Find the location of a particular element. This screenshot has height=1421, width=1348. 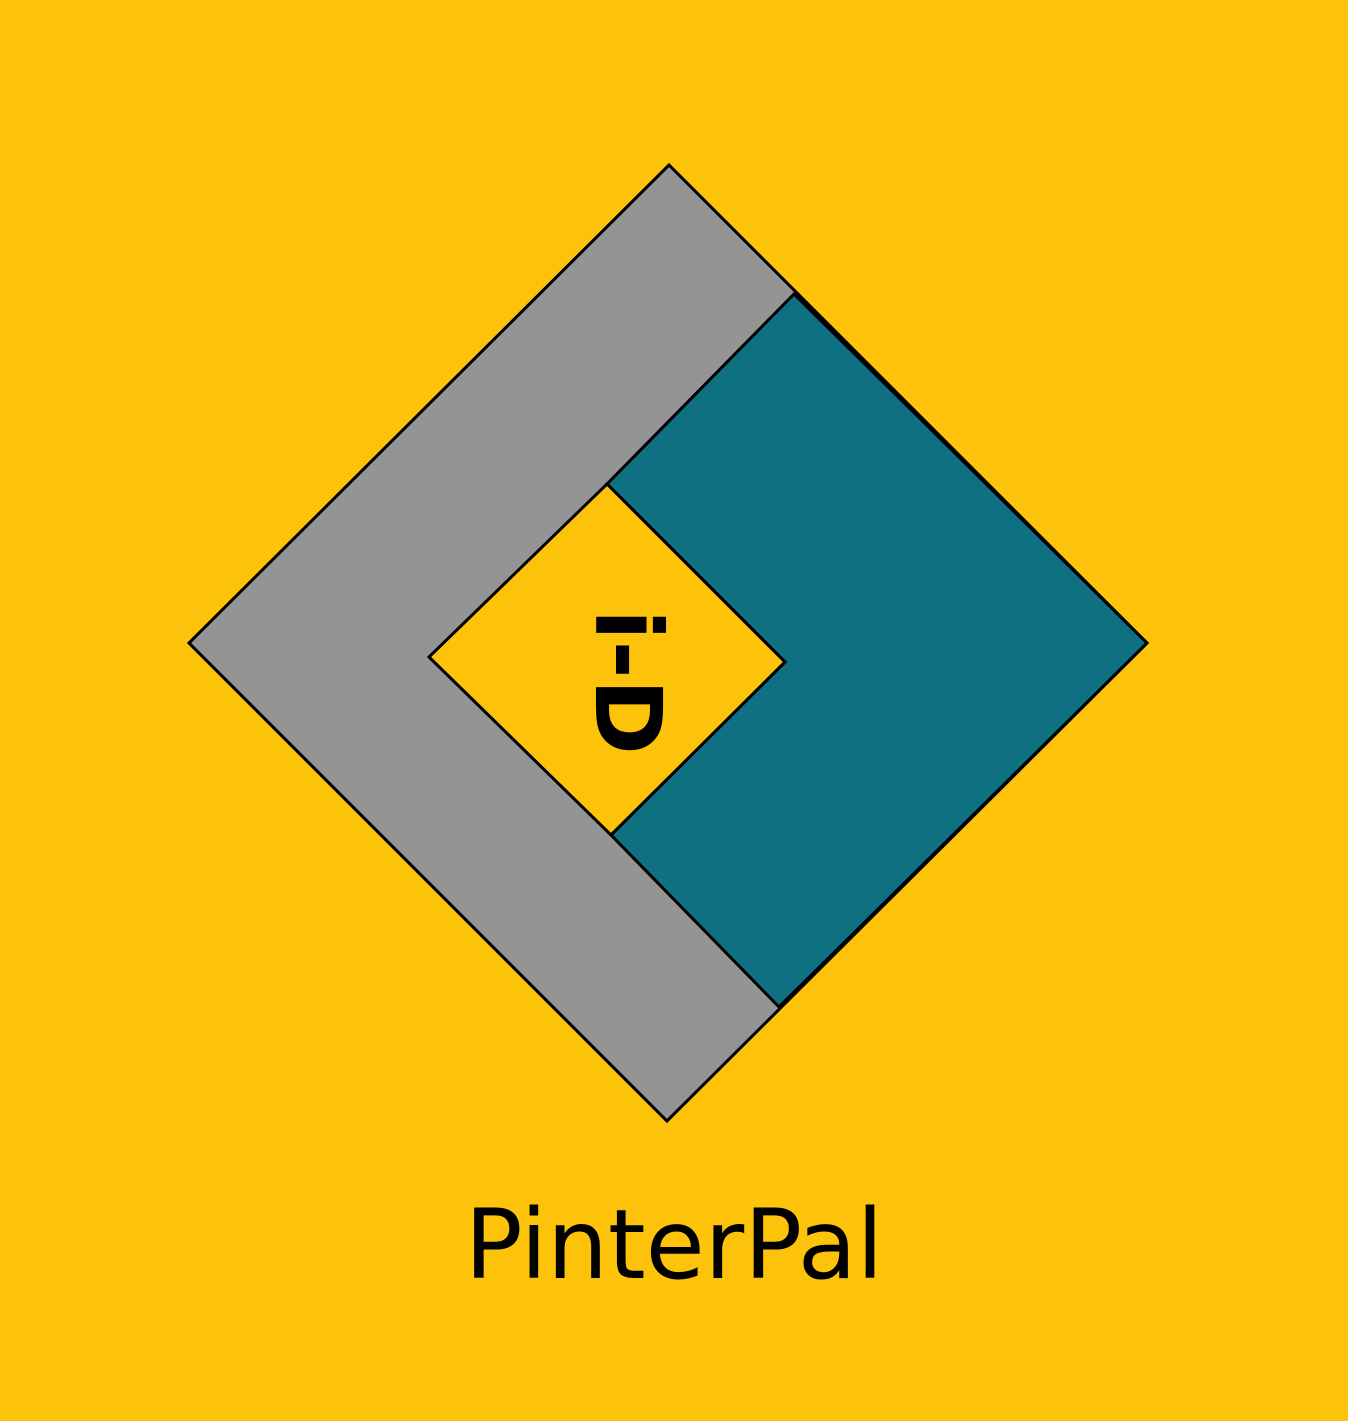

brand-name: PinterPal is located at coordinates (674, 1245).